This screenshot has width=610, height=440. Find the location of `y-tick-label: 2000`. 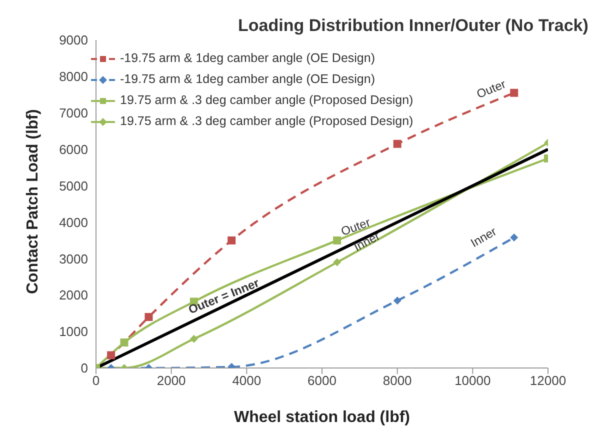

y-tick-label: 2000 is located at coordinates (73, 295).